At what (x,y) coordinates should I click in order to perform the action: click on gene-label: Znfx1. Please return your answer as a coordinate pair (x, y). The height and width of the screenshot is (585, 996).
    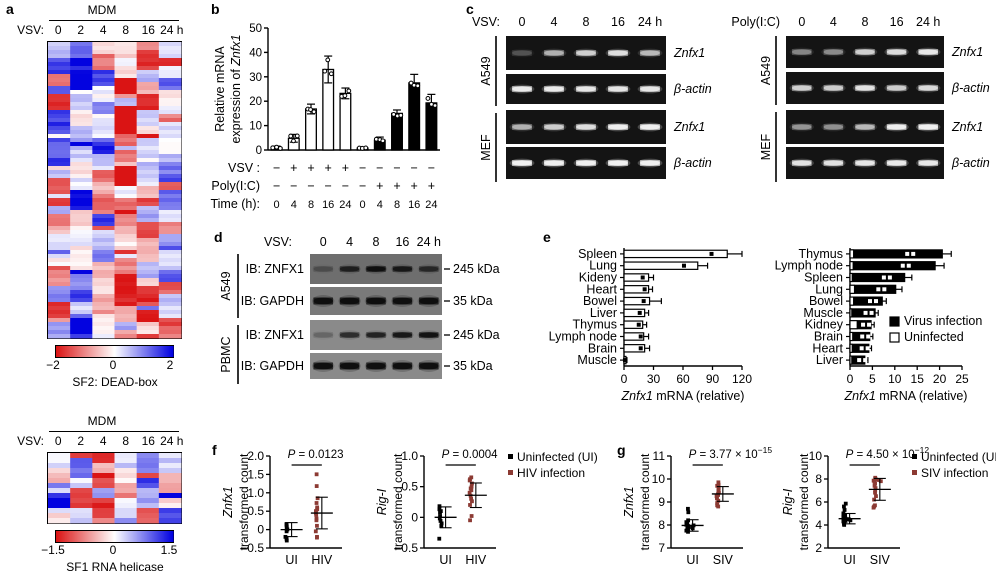
    Looking at the image, I should click on (228, 502).